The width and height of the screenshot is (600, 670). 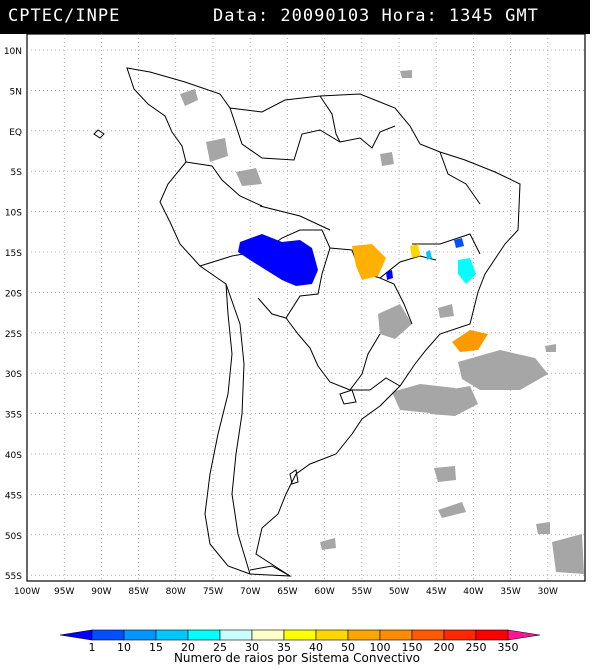 I want to click on color-scale-label: 10, so click(x=124, y=647).